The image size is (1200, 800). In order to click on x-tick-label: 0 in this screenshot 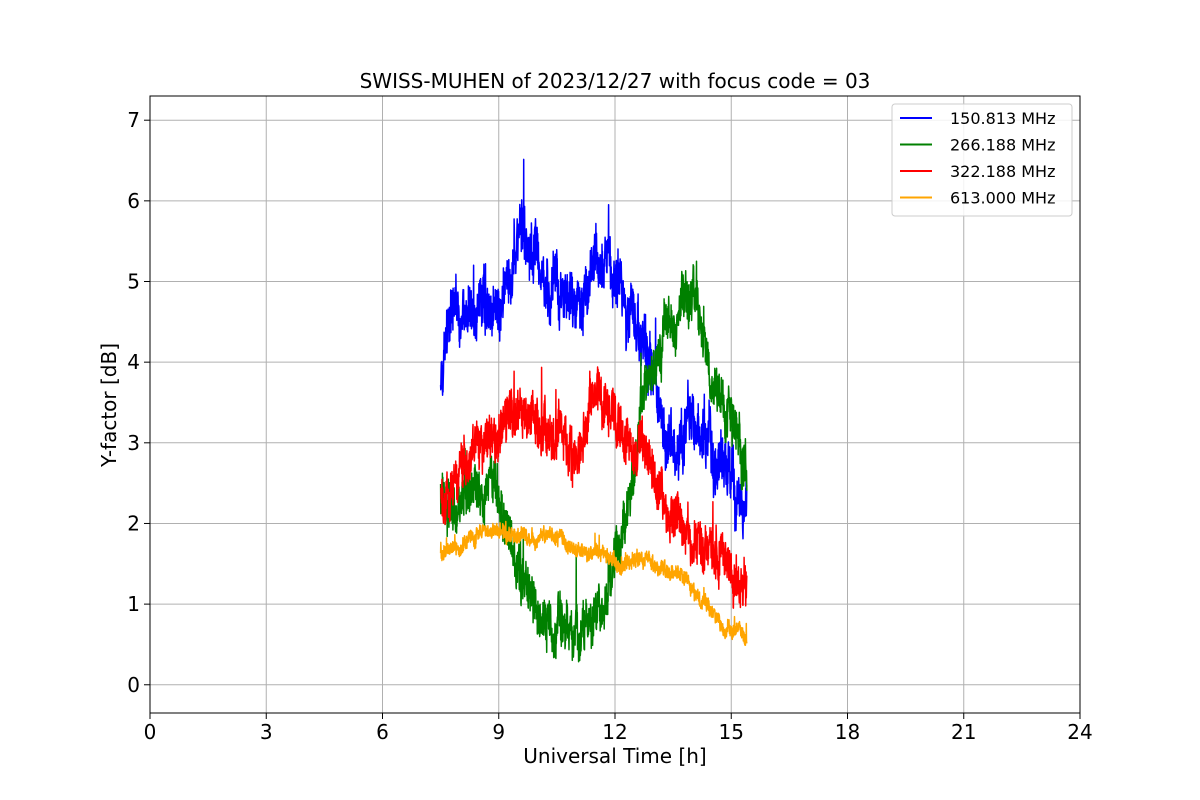, I will do `click(150, 732)`.